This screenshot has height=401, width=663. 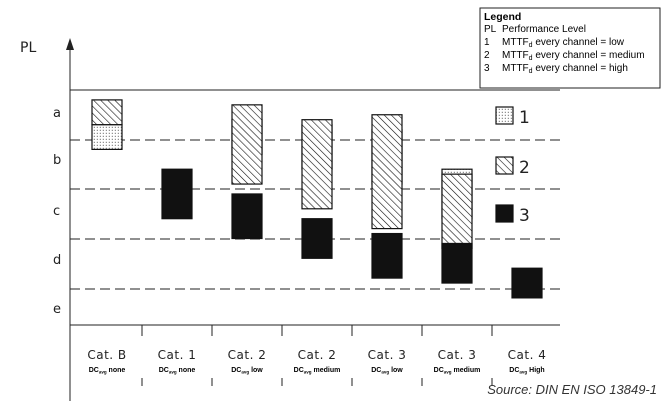 I want to click on dc-prefix-6: DC, so click(x=439, y=370).